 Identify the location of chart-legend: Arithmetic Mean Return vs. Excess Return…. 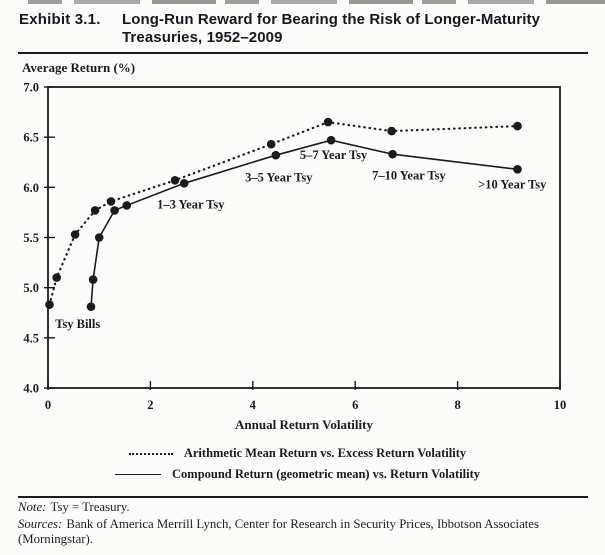
(297, 464).